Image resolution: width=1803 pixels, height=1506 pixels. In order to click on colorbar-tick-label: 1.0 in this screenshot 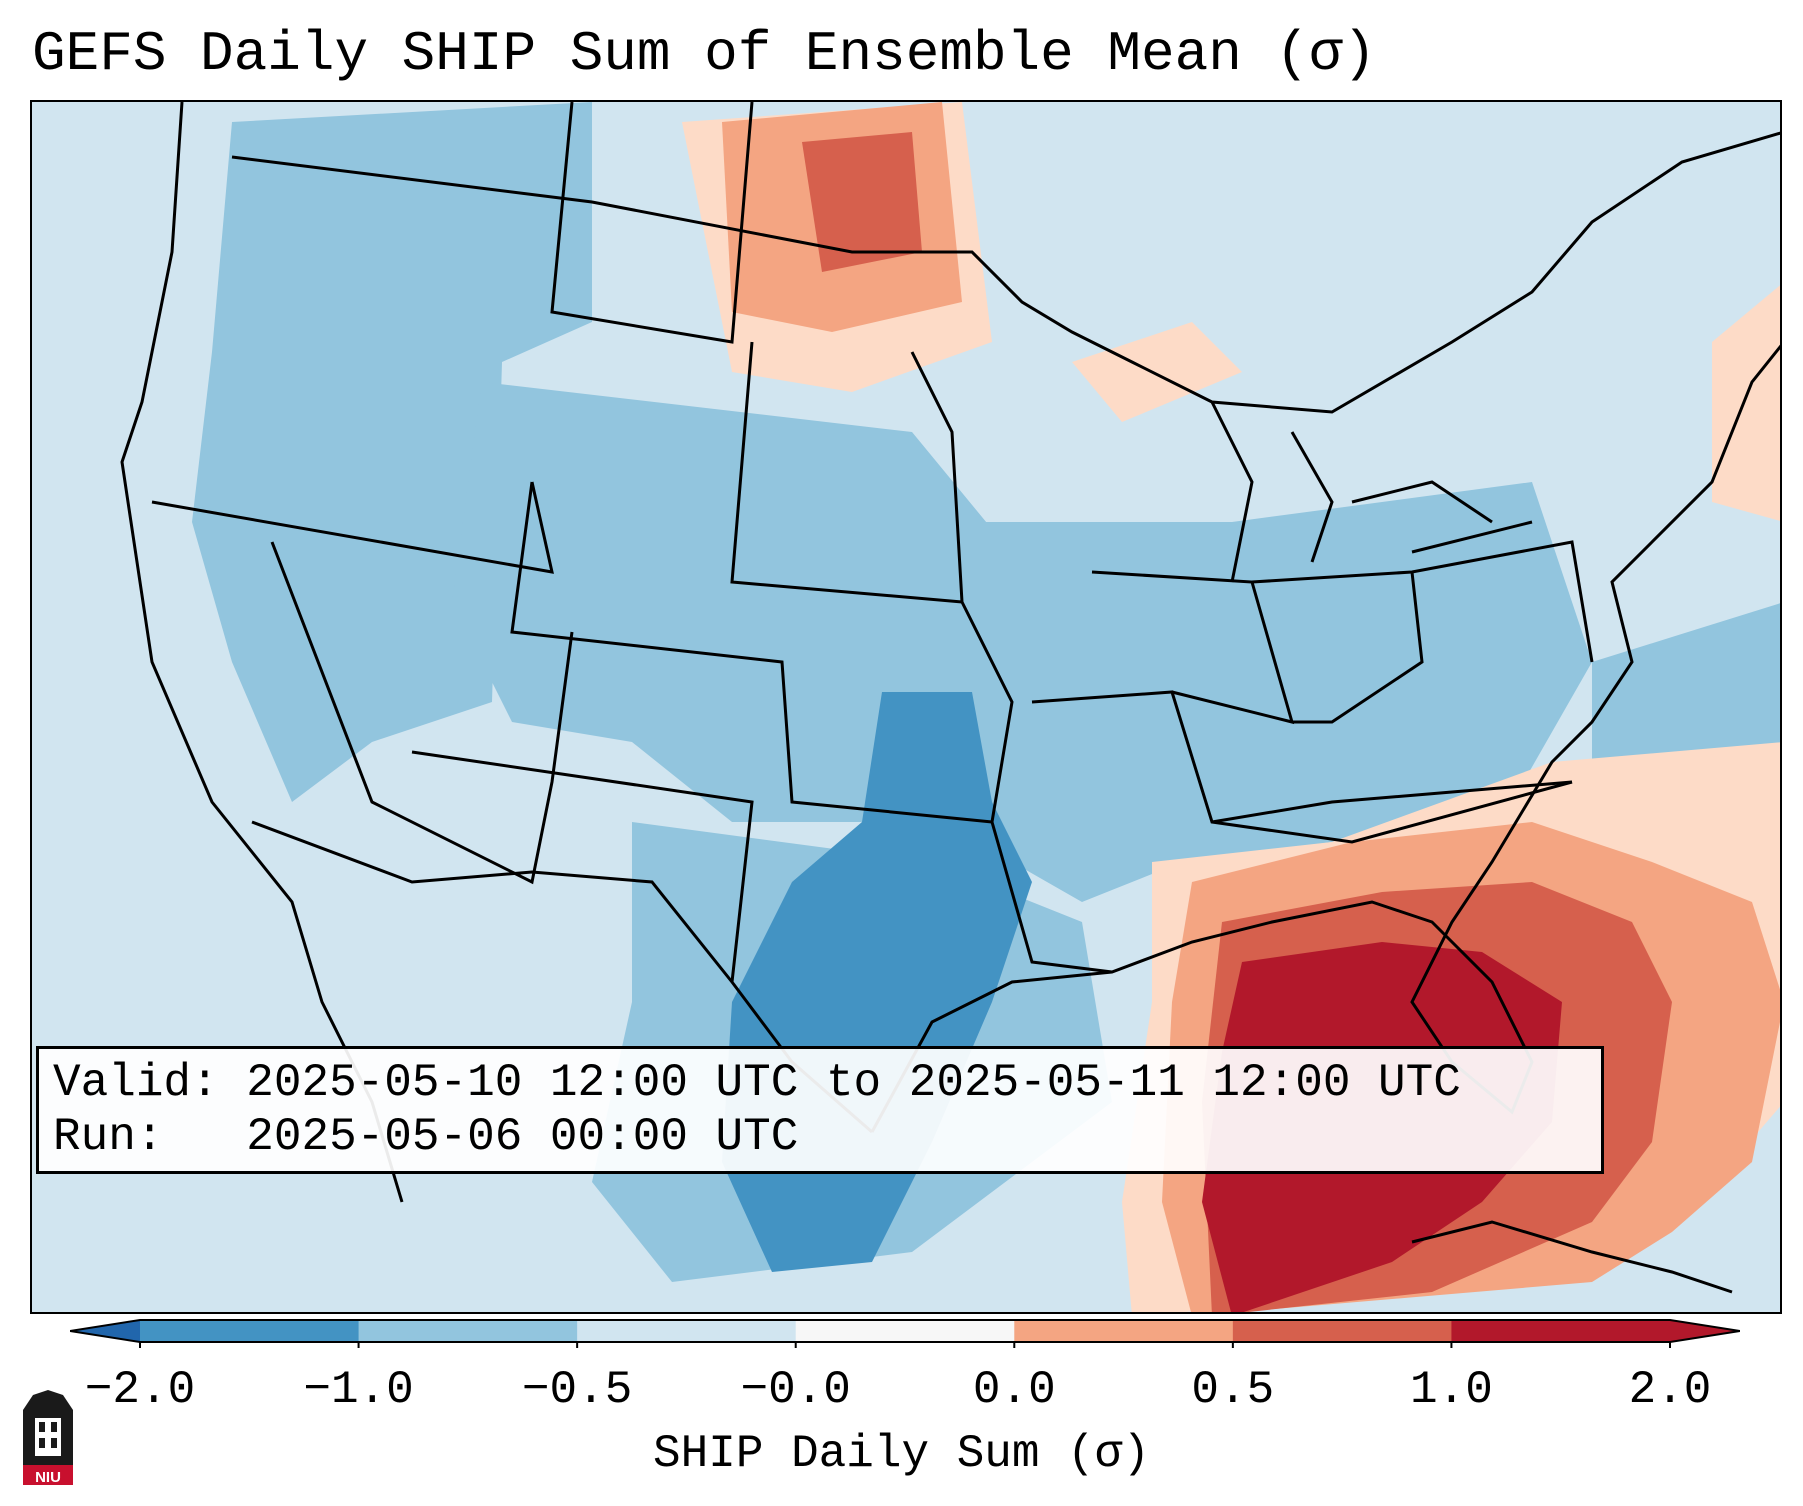, I will do `click(1451, 1390)`.